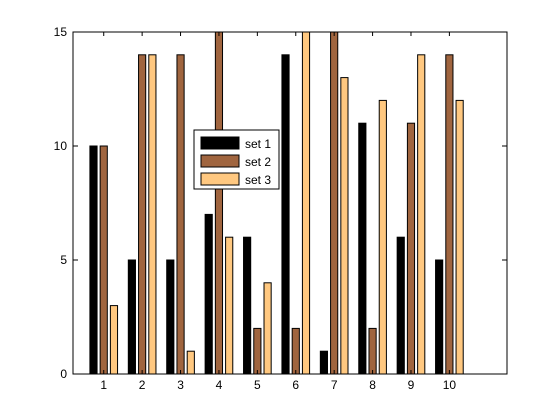 Image resolution: width=560 pixels, height=420 pixels. I want to click on x-tick-label-7: 7, so click(334, 385).